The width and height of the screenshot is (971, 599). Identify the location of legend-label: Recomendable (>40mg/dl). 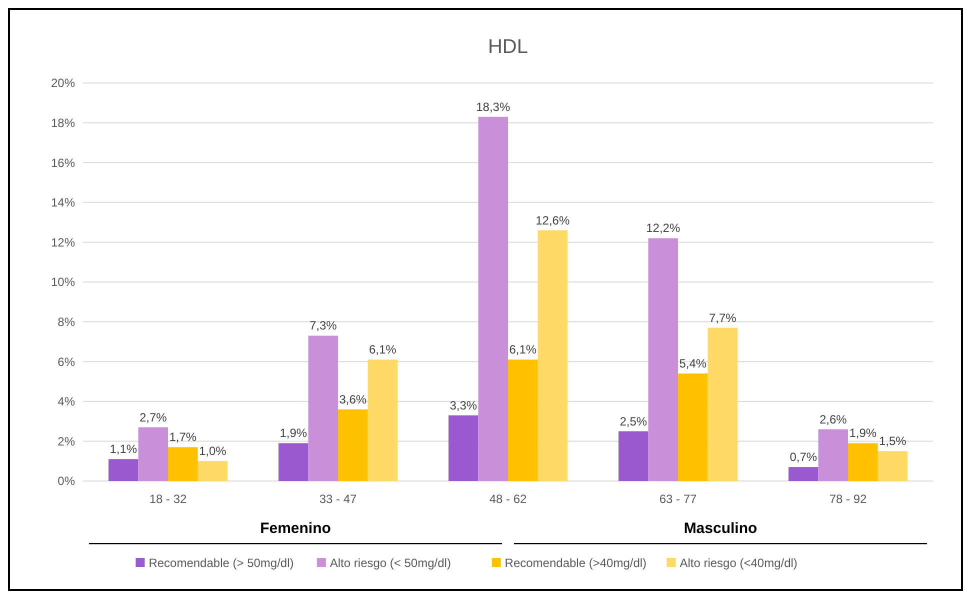
(575, 563).